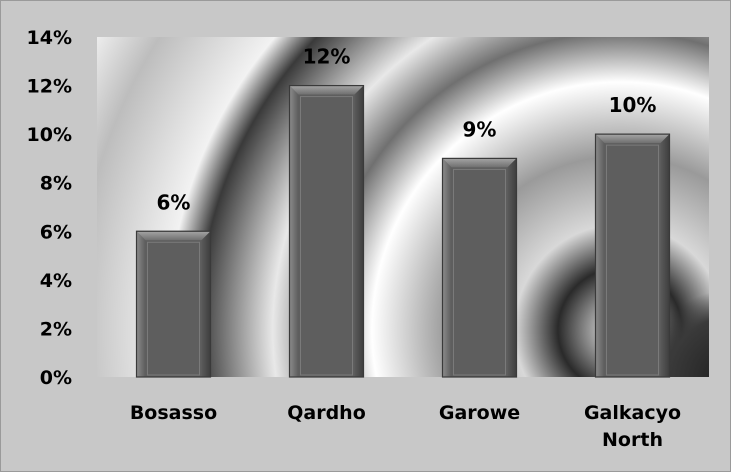 The height and width of the screenshot is (472, 731). Describe the element at coordinates (632, 440) in the screenshot. I see `x-tick-label: North` at that location.